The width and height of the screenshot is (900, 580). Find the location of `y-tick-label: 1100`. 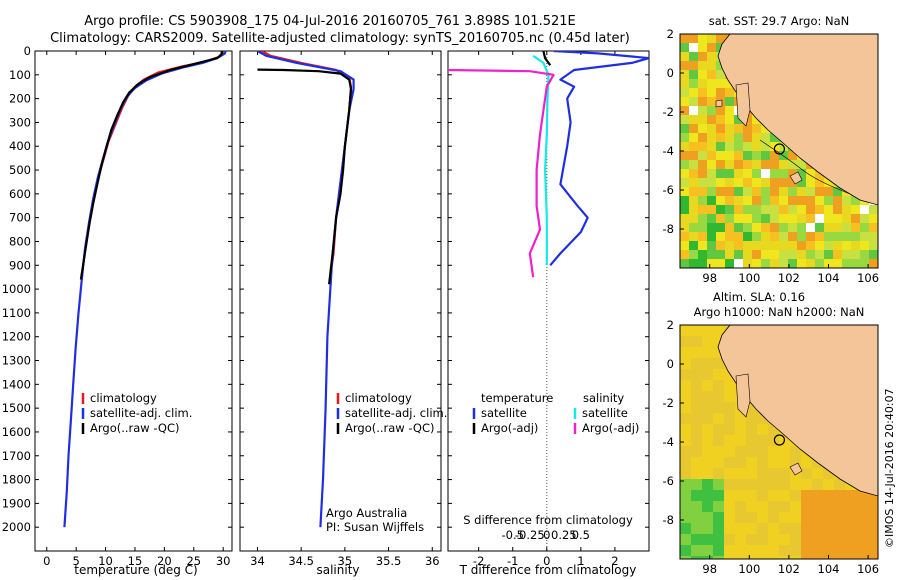

y-tick-label: 1100 is located at coordinates (16, 313).